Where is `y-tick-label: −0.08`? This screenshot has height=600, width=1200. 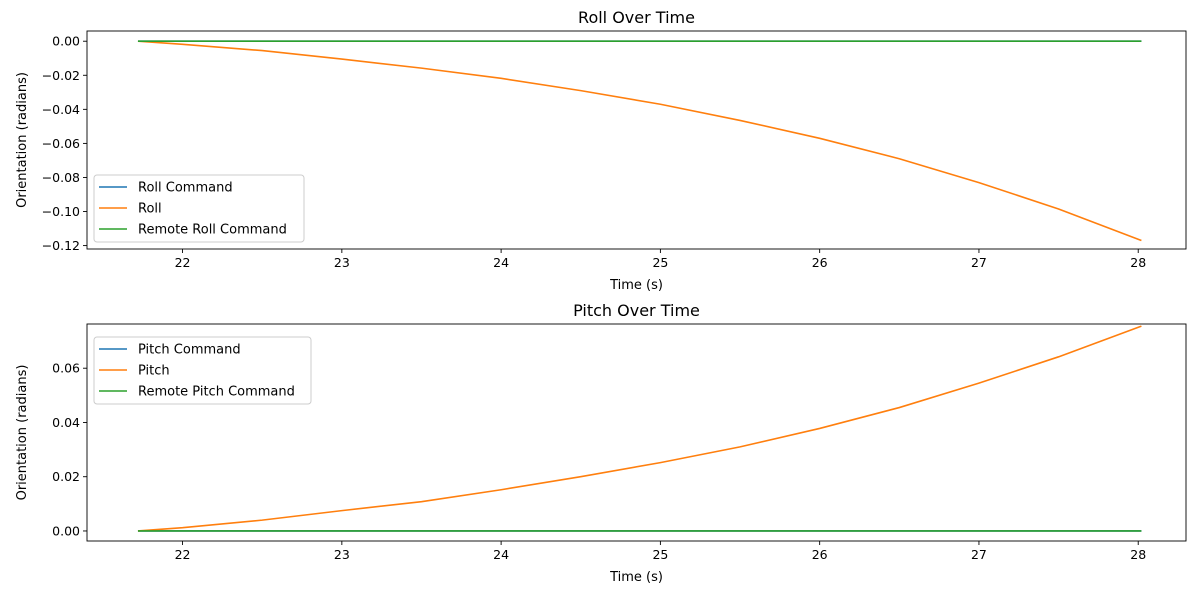
y-tick-label: −0.08 is located at coordinates (61, 177).